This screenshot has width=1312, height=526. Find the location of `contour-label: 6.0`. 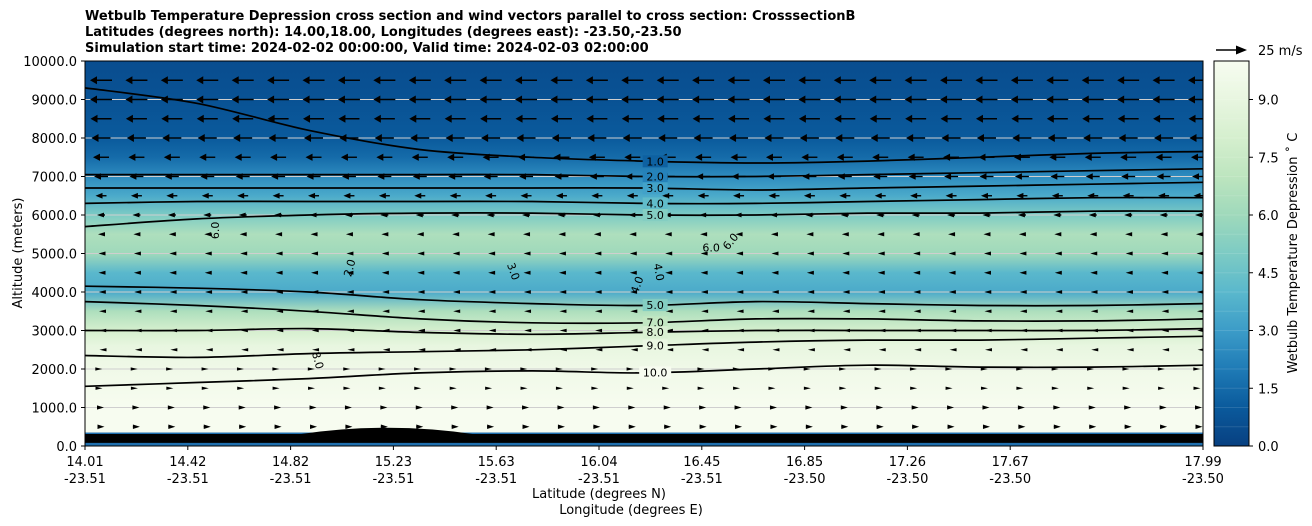

contour-label: 6.0 is located at coordinates (215, 231).